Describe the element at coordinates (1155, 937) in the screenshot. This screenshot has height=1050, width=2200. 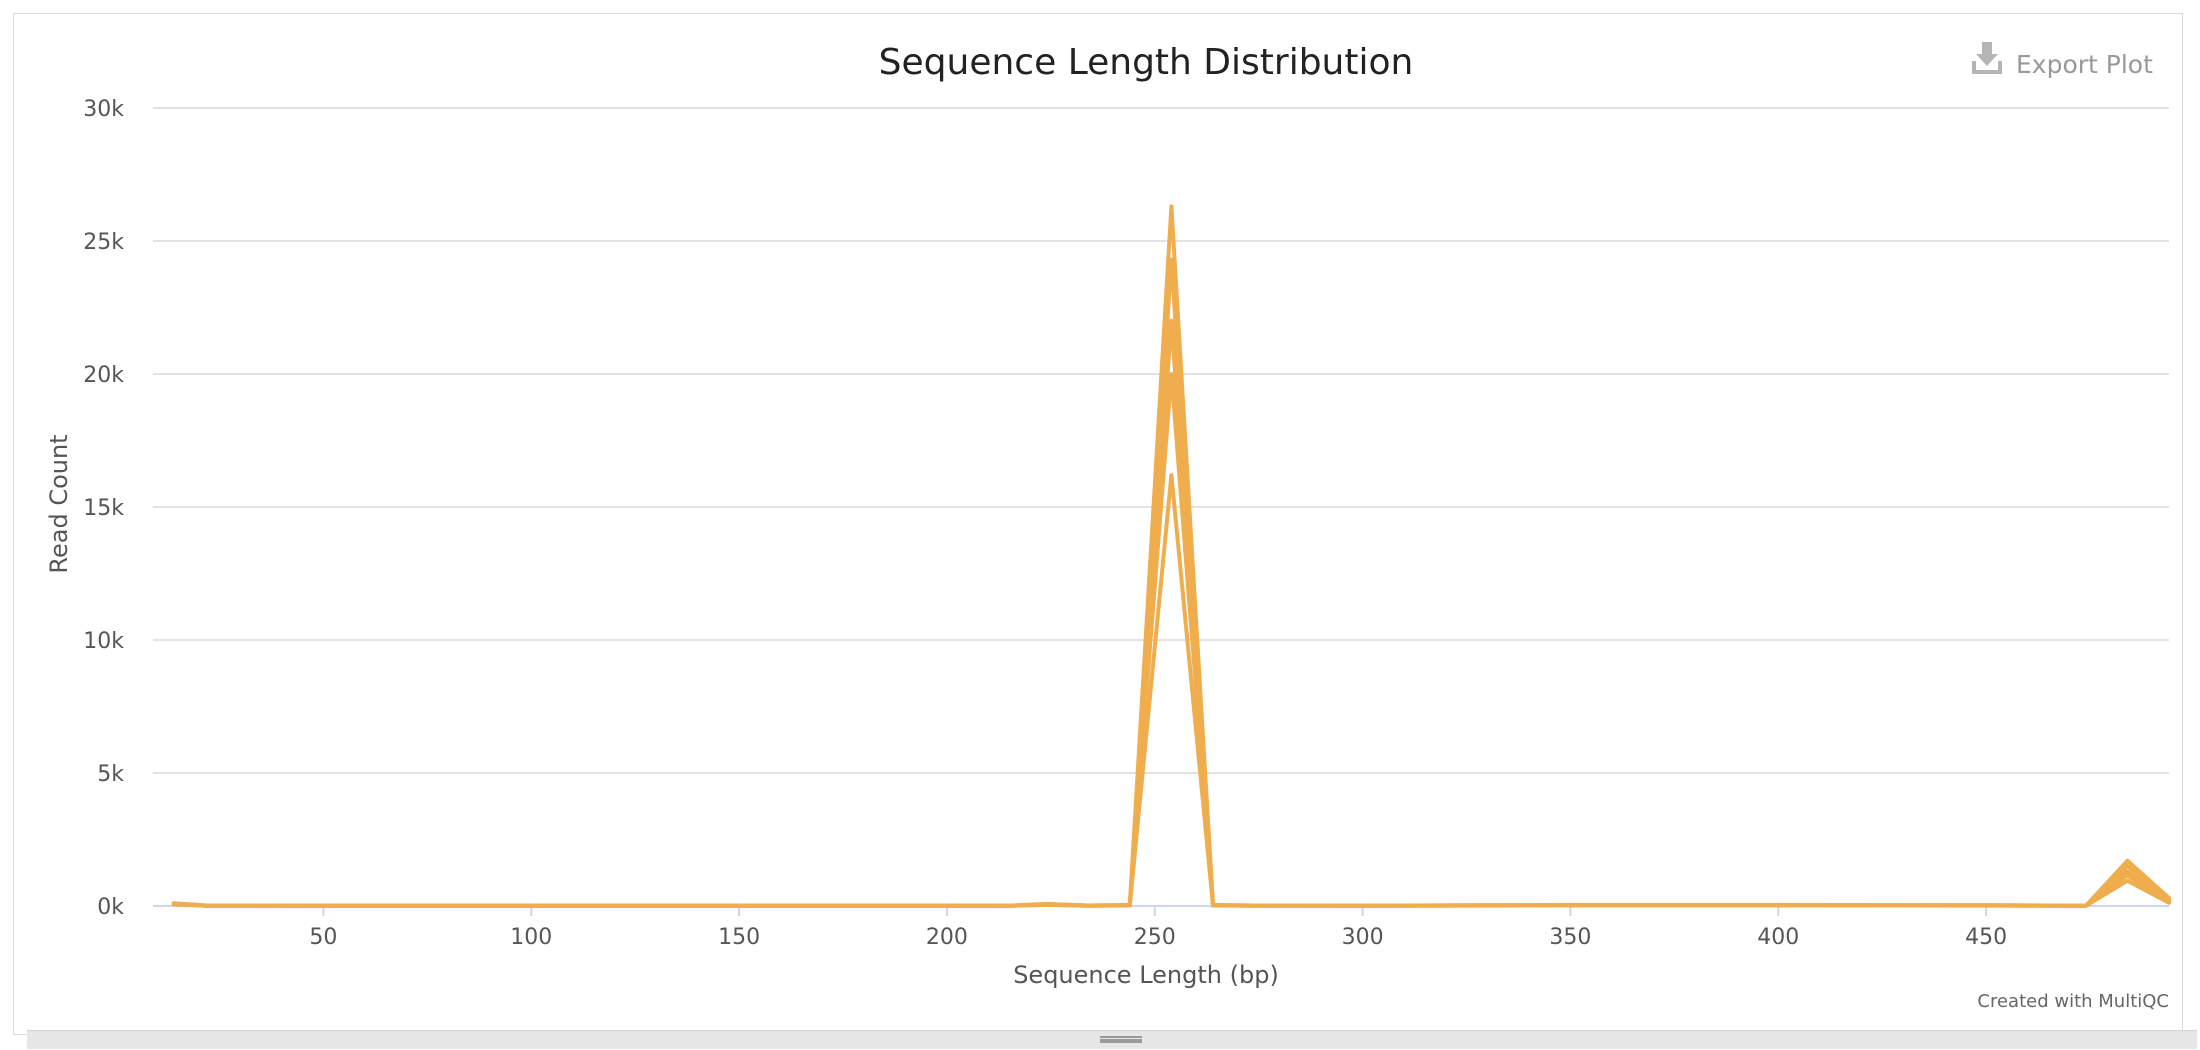
I see `x-tick-label: 250` at that location.